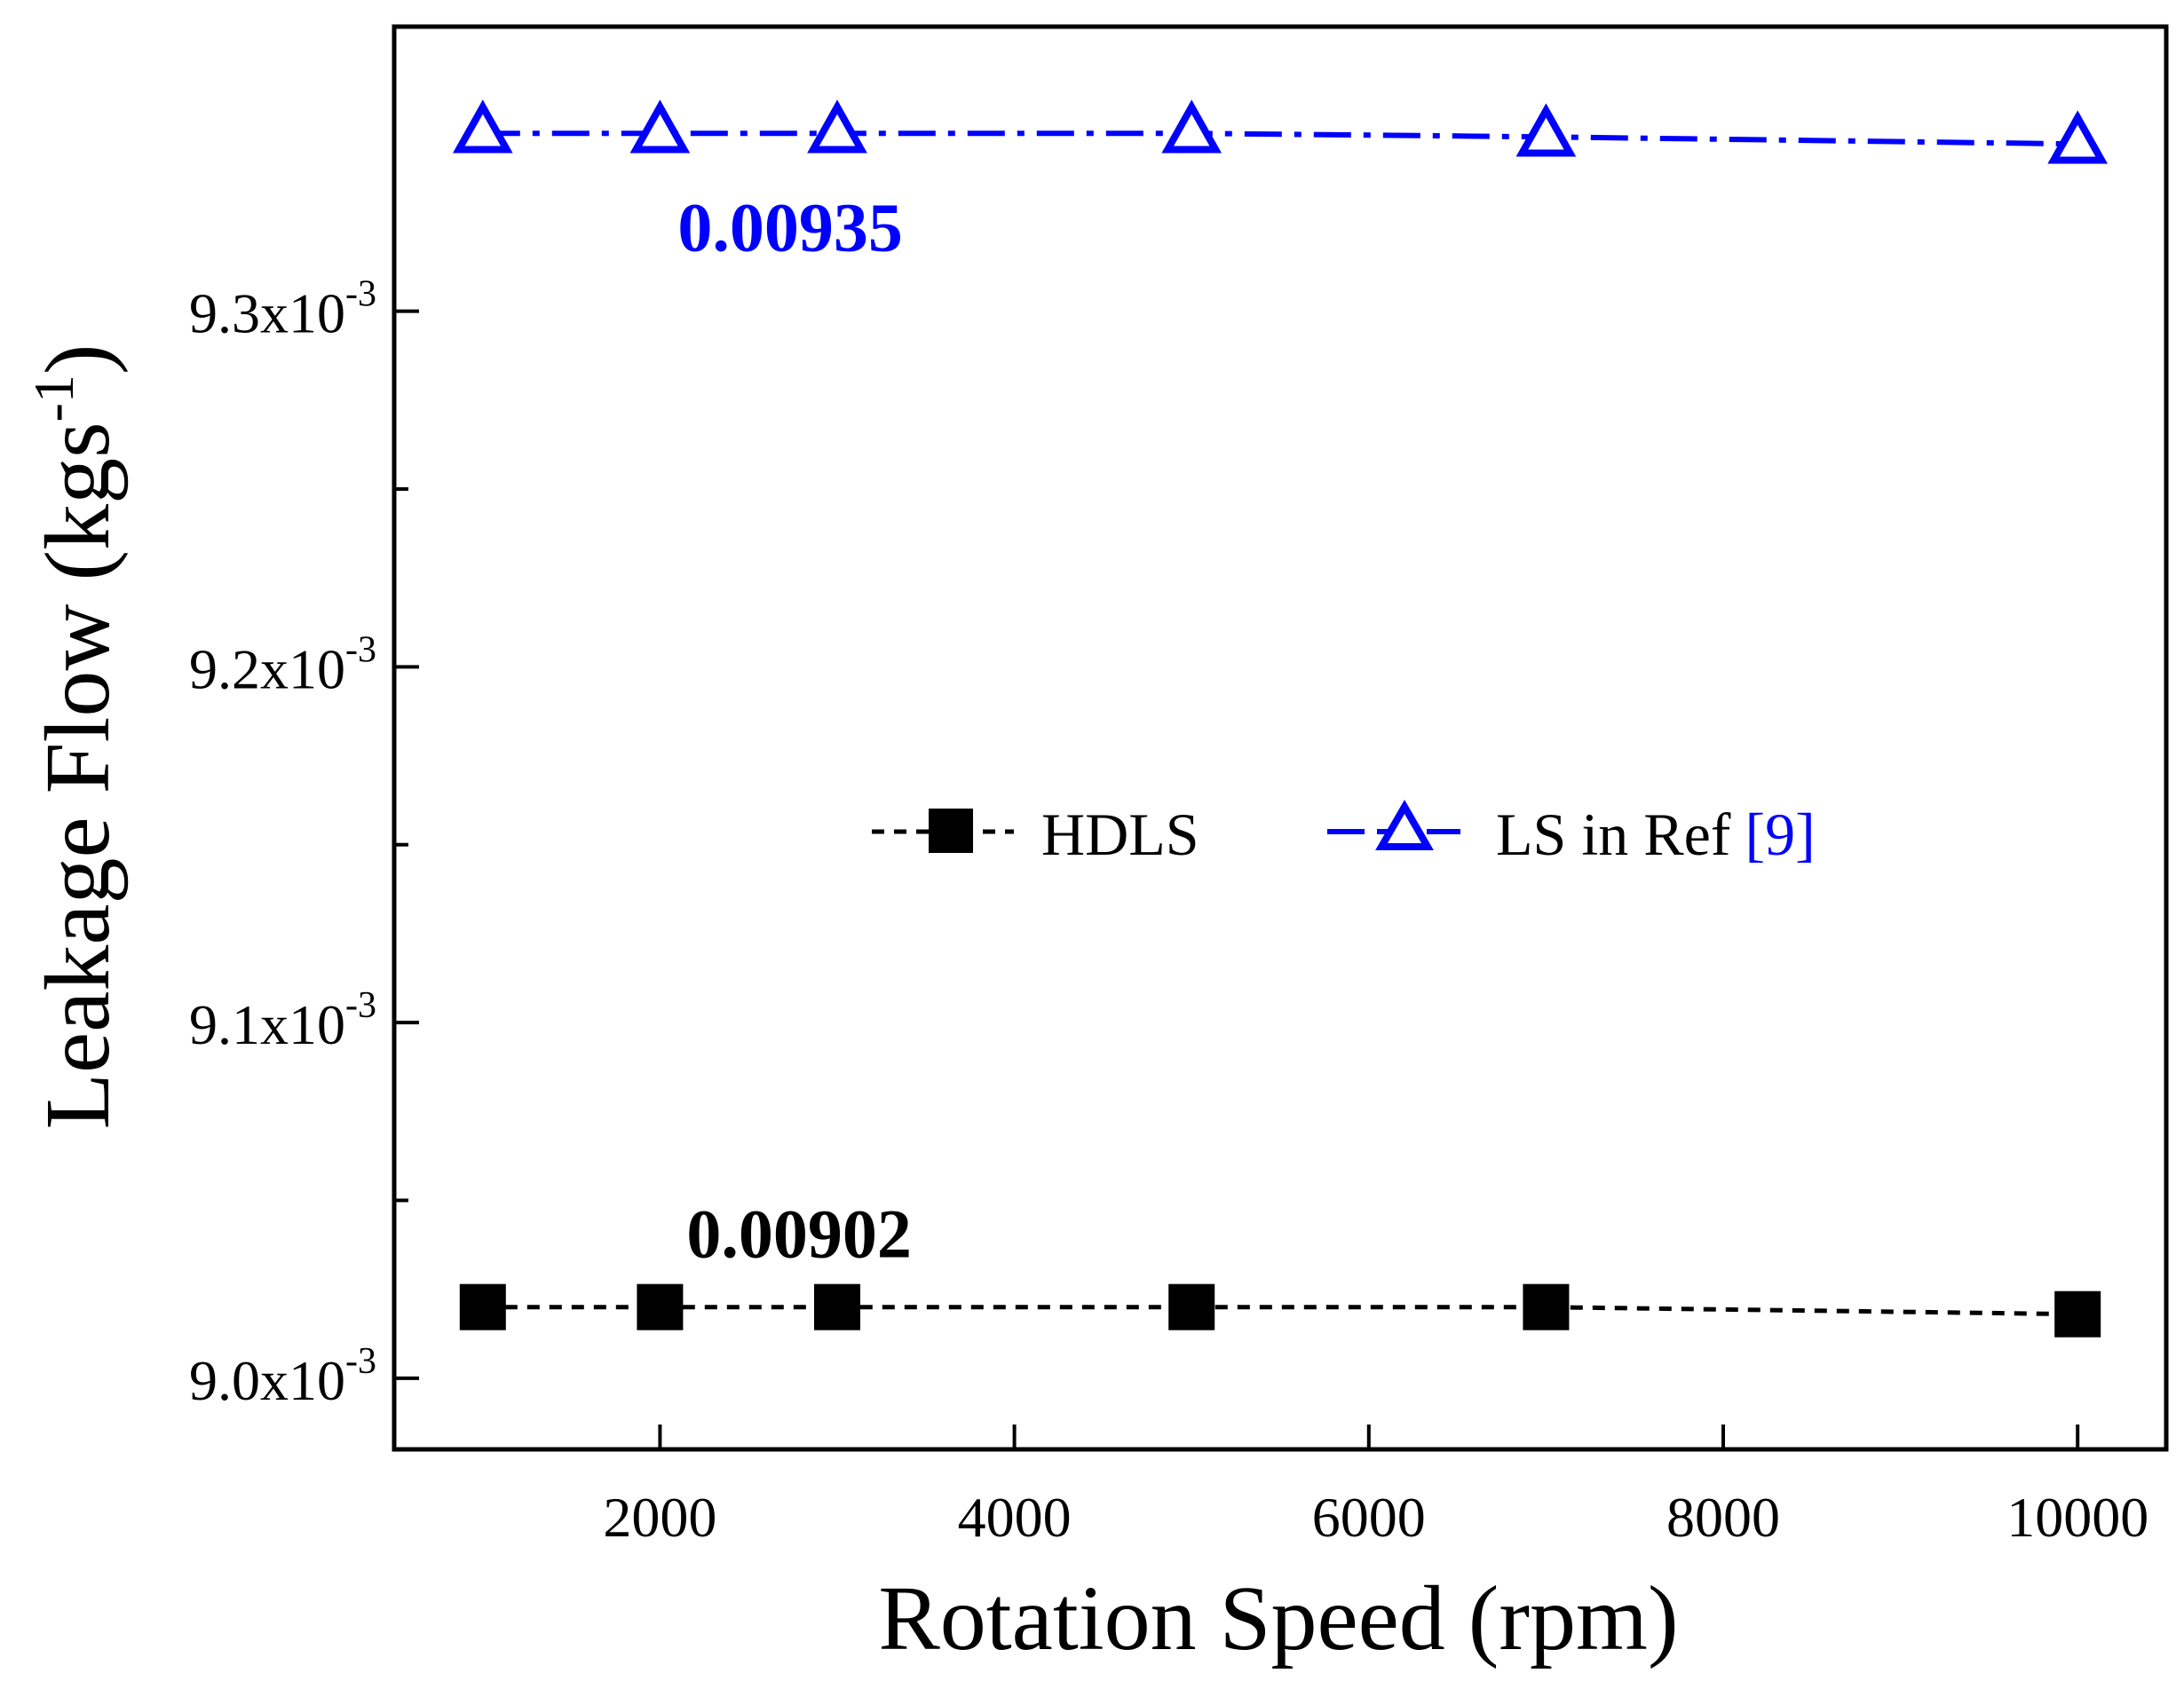 The width and height of the screenshot is (2184, 1689). Describe the element at coordinates (790, 226) in the screenshot. I see `annotation-blue-value: 0.00935` at that location.